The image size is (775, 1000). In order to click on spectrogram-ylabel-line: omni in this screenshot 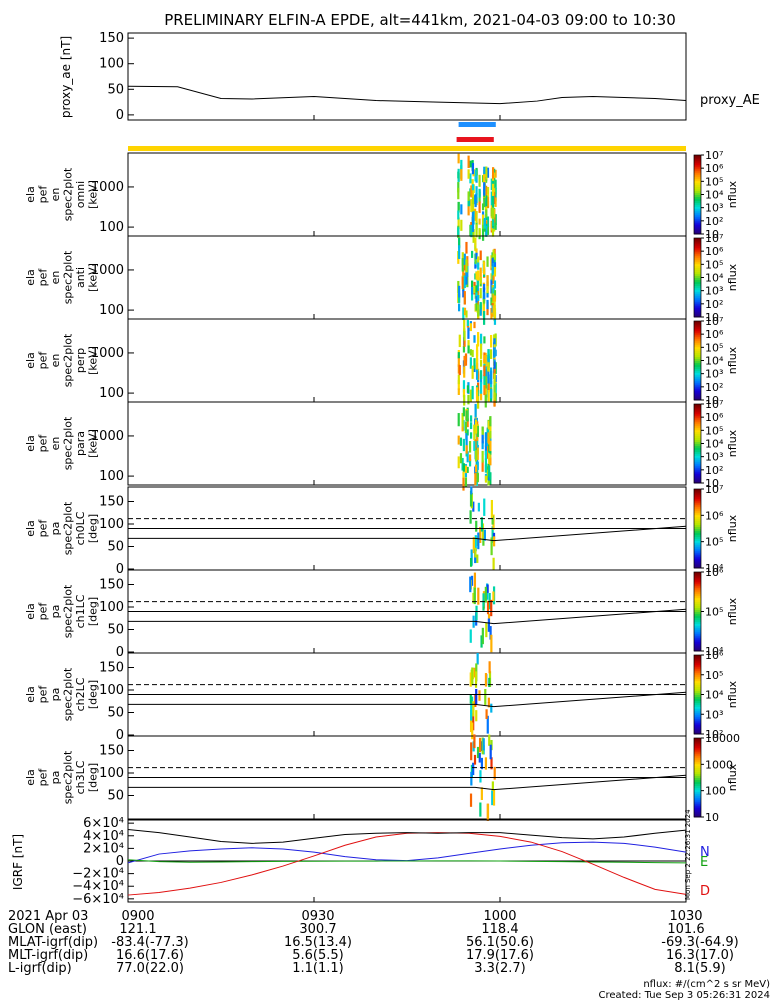, I will do `click(80, 194)`.